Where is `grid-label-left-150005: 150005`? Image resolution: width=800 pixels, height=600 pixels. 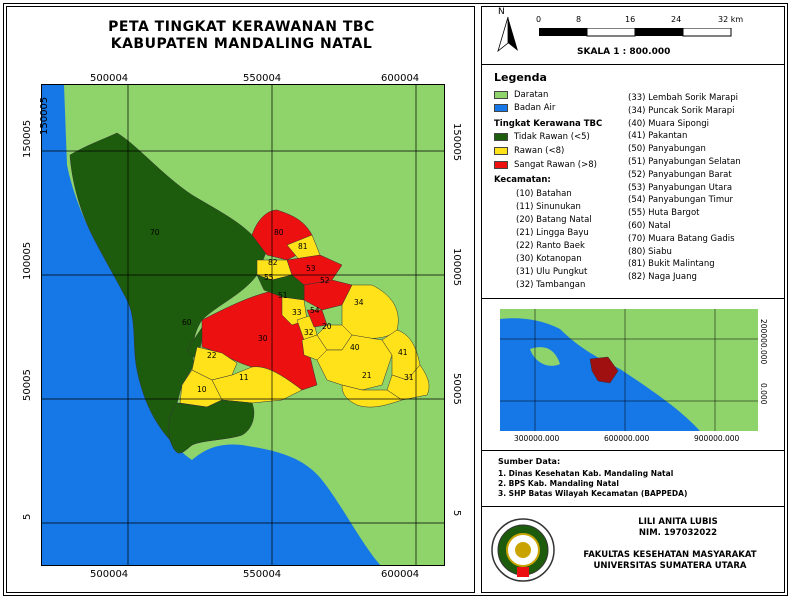
grid-label-left-150005: 150005 is located at coordinates (27, 138).